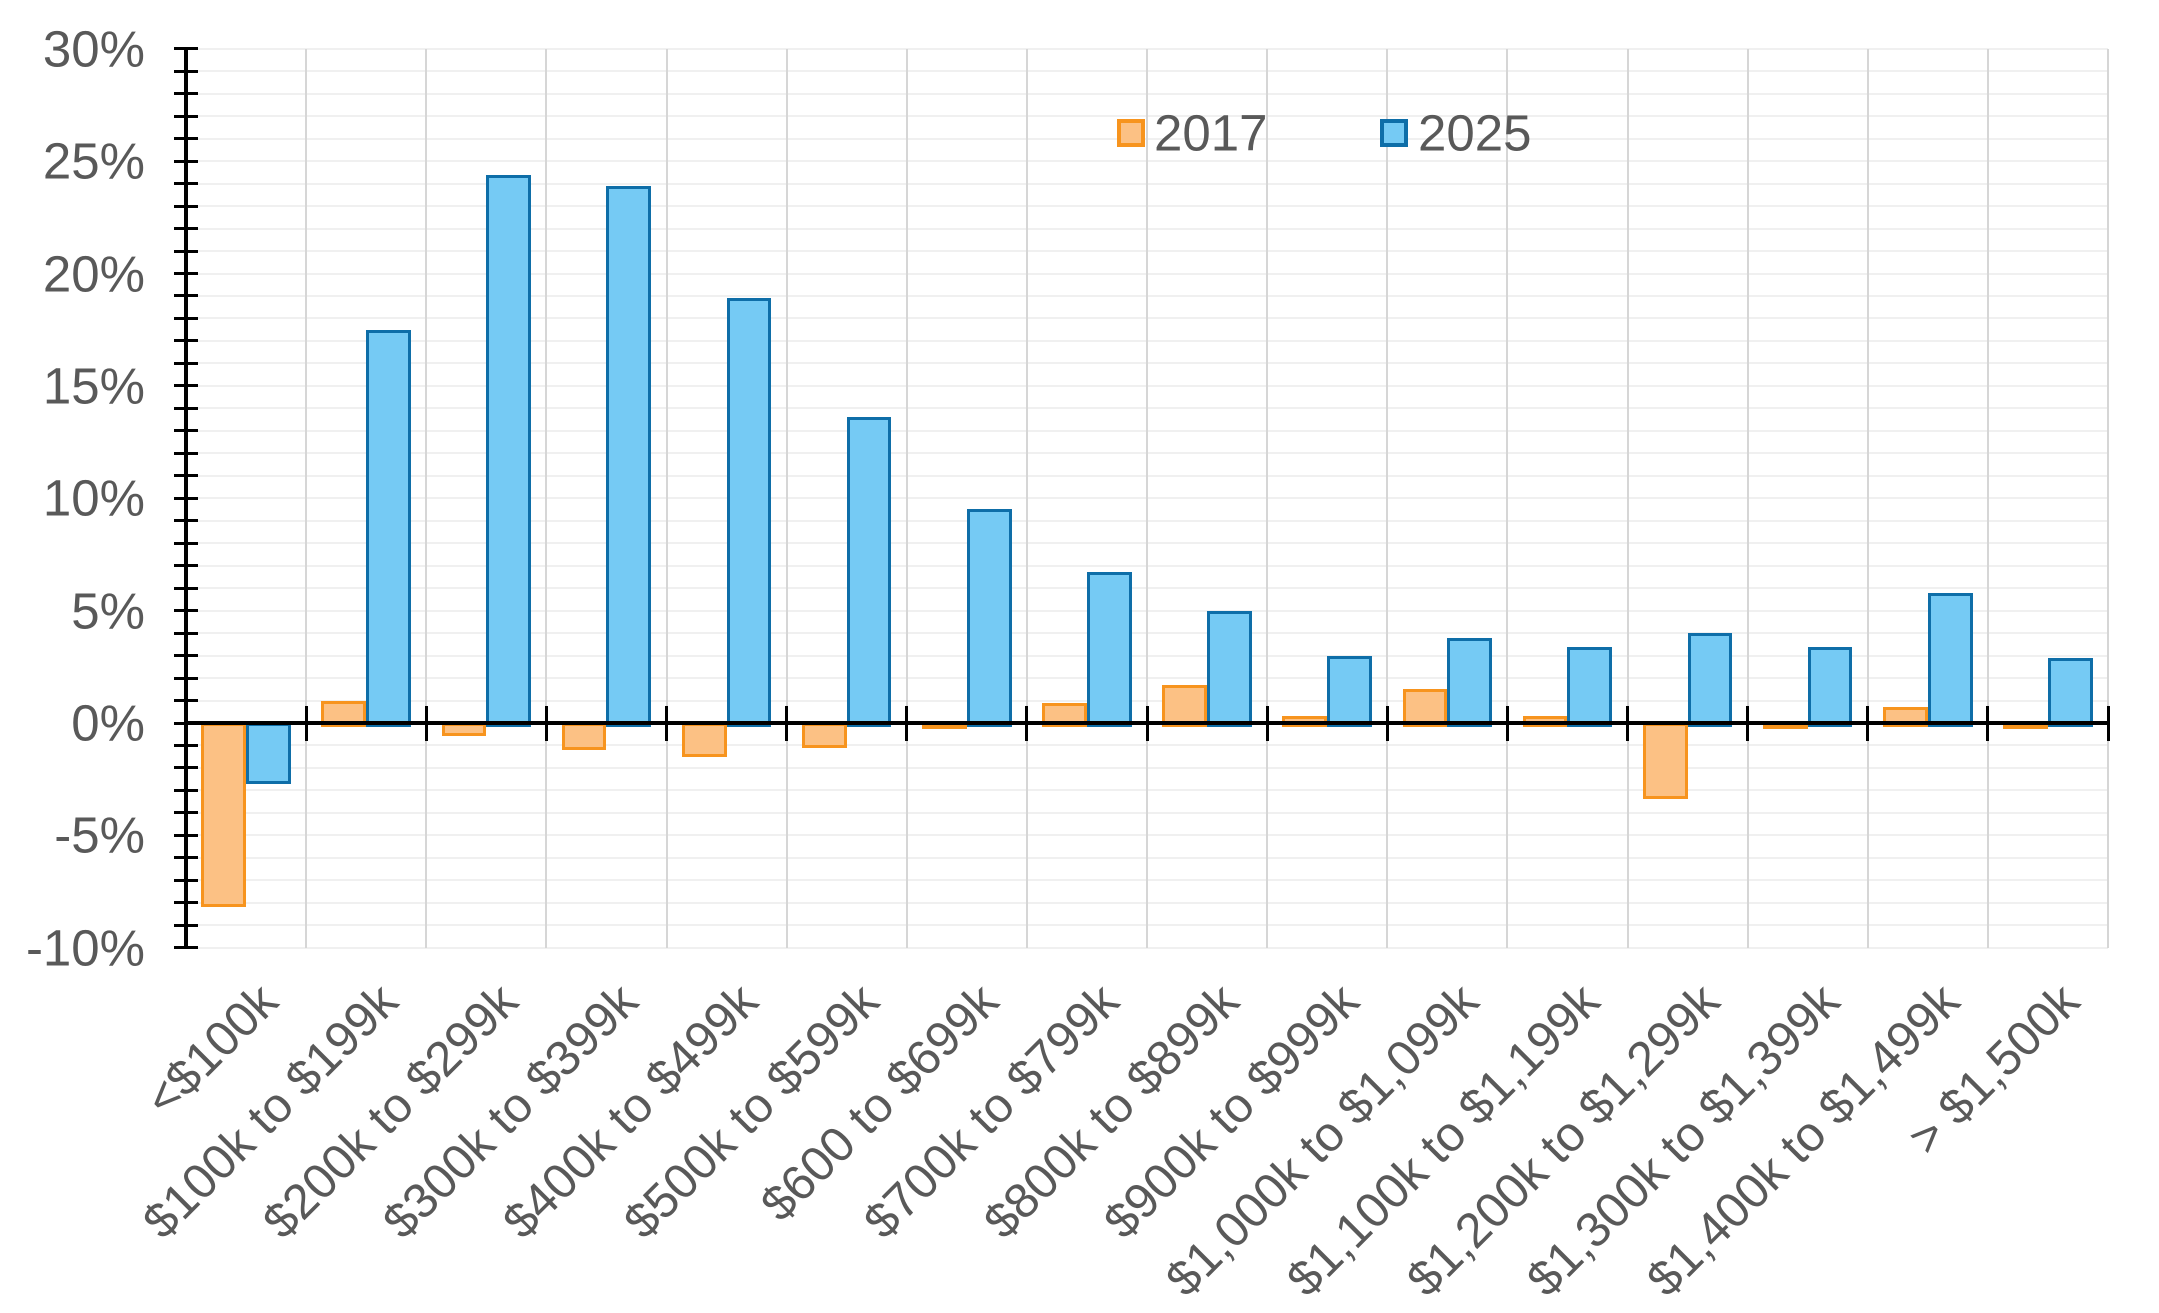 This screenshot has width=2159, height=1313. I want to click on y-tick--3pct, so click(186, 790).